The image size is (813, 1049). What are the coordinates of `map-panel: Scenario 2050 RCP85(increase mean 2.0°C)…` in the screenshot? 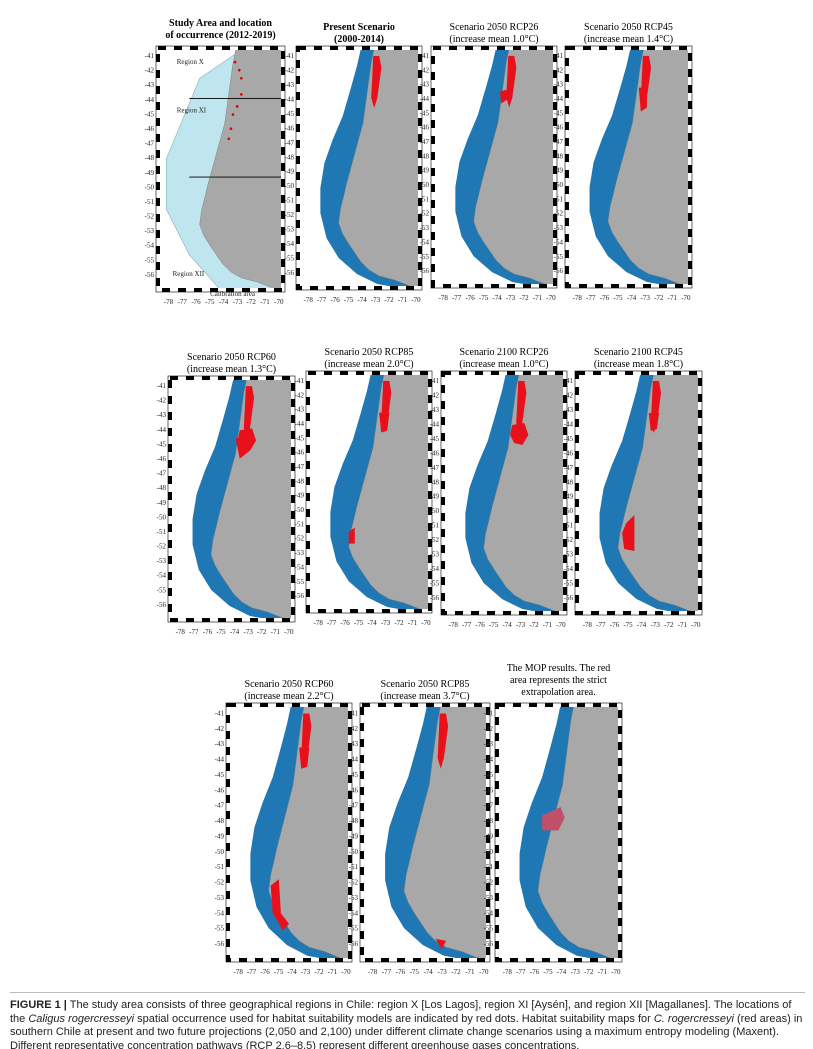 It's located at (364, 487).